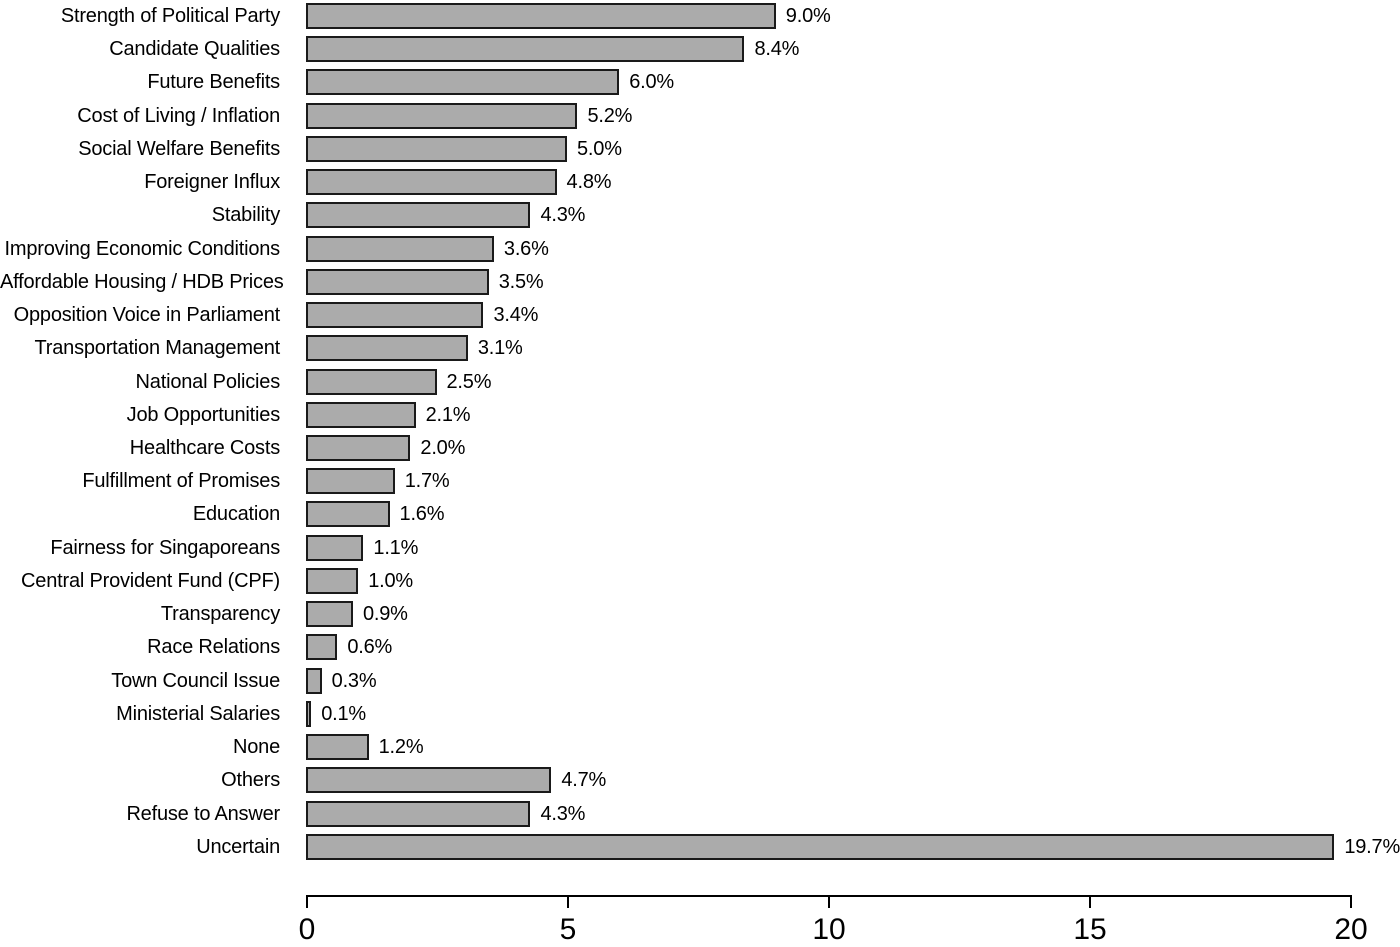  I want to click on category-label: Ministerial Salaries, so click(198, 713).